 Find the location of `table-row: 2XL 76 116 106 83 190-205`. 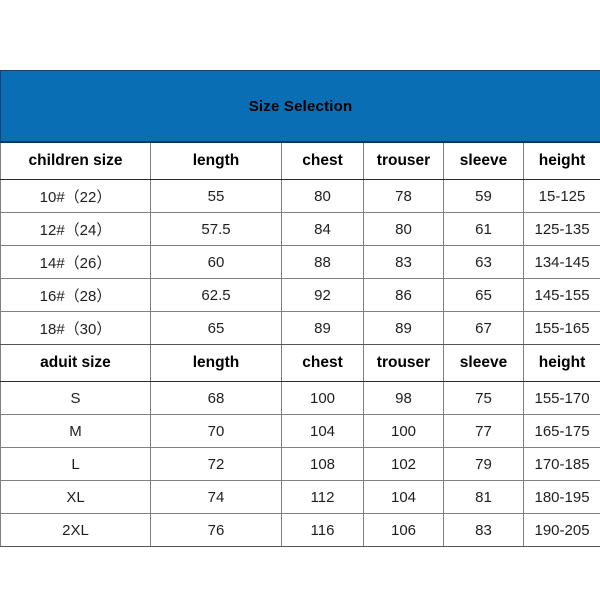

table-row: 2XL 76 116 106 83 190-205 is located at coordinates (300, 530).